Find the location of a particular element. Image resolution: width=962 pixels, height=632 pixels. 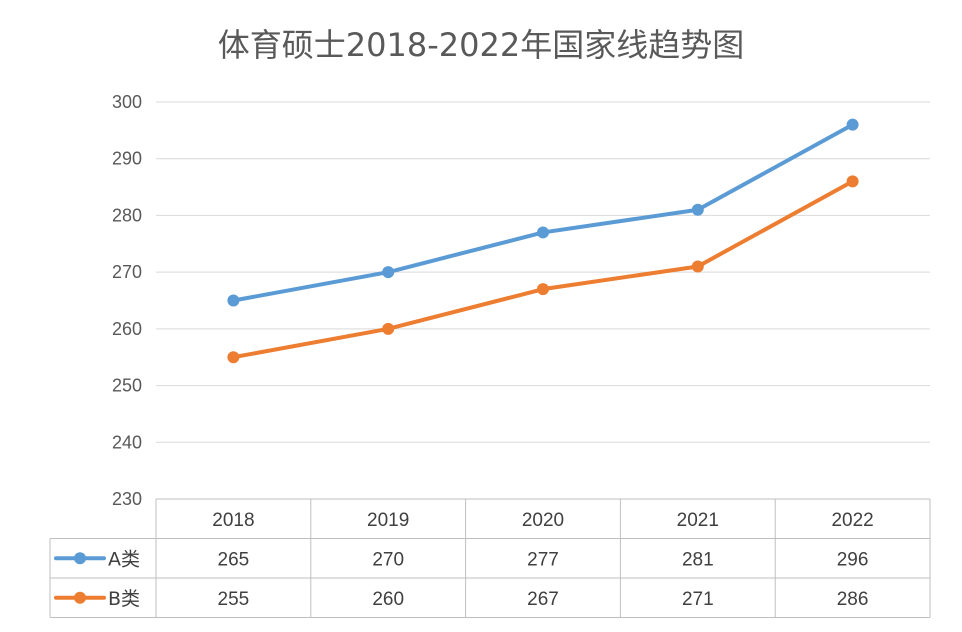

y-tick-label: 280 is located at coordinates (127, 215).